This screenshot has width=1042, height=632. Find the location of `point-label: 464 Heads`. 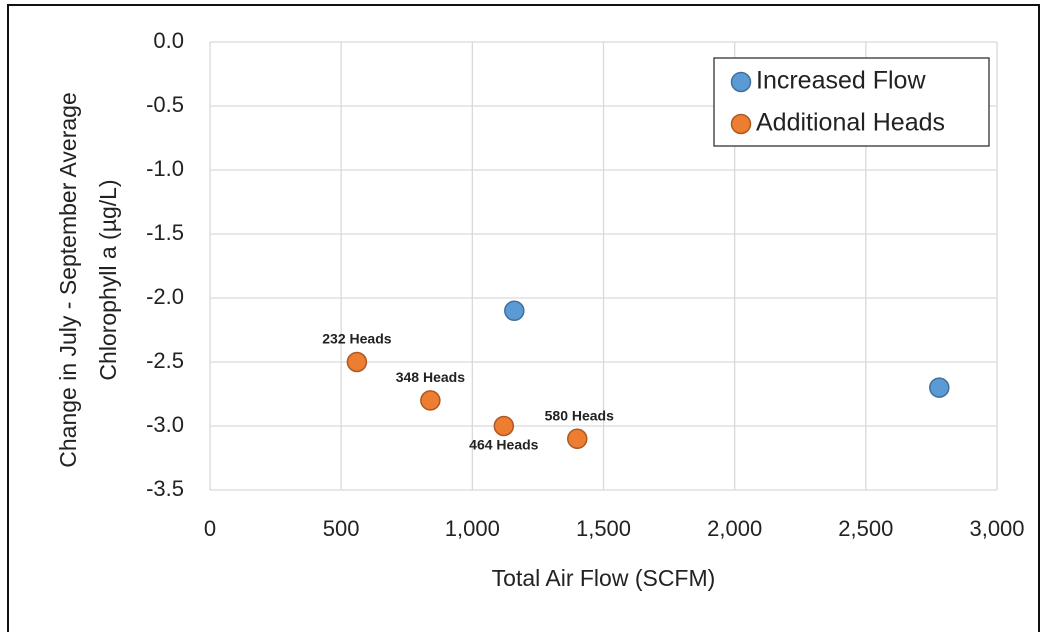

point-label: 464 Heads is located at coordinates (503, 445).